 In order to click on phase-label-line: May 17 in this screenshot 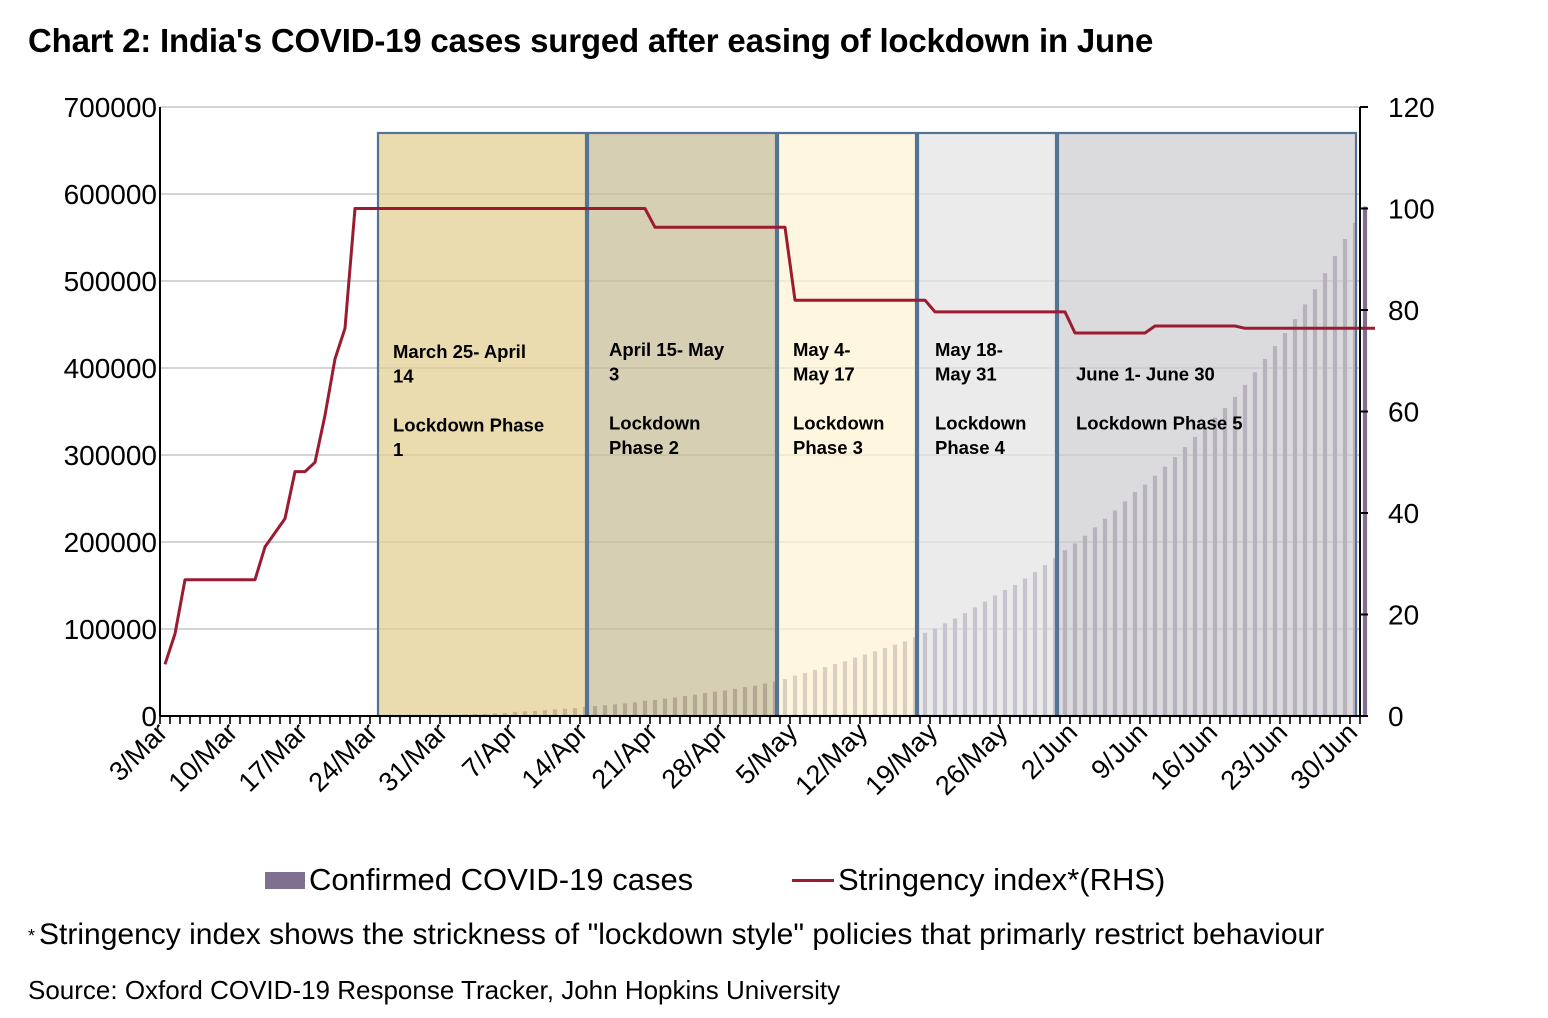, I will do `click(824, 374)`.